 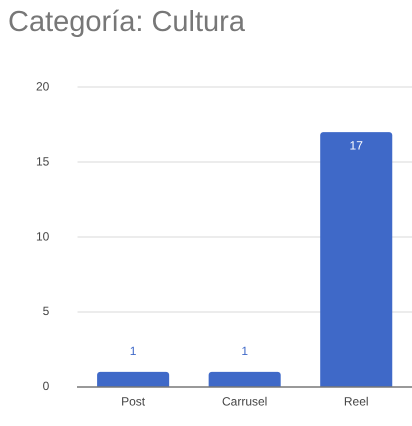 I want to click on x-tick-label: Post, so click(x=133, y=401).